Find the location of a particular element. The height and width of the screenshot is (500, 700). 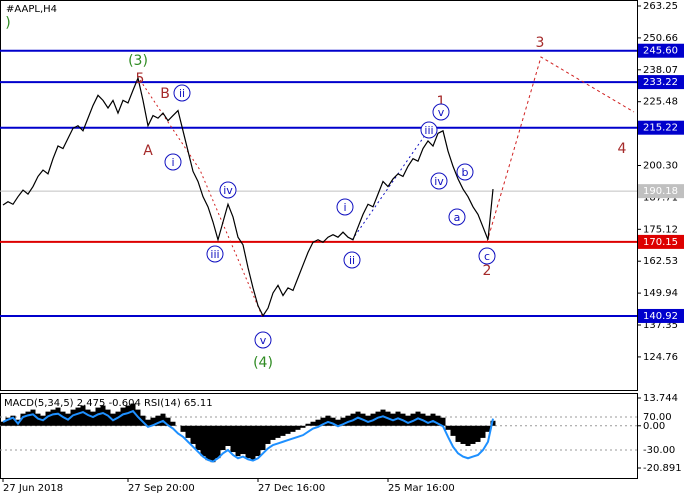

current-price-label: 190.18 is located at coordinates (660, 191).